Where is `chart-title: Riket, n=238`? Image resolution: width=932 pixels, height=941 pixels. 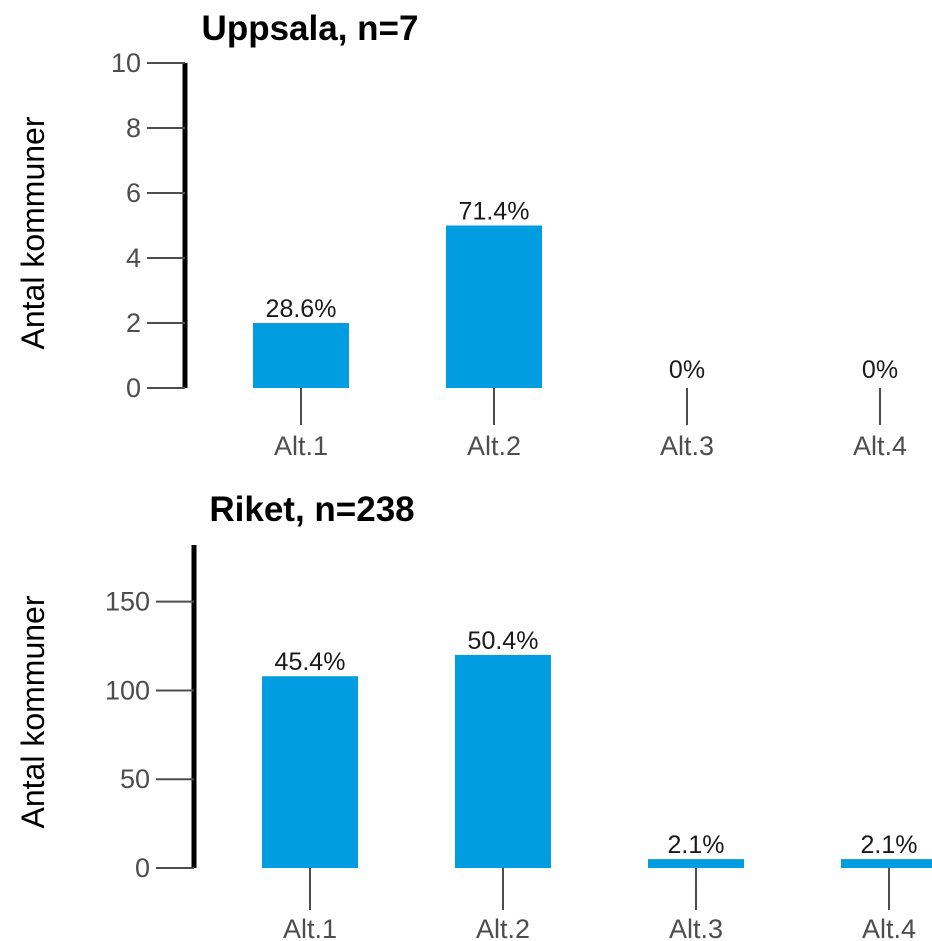
chart-title: Riket, n=238 is located at coordinates (311, 509).